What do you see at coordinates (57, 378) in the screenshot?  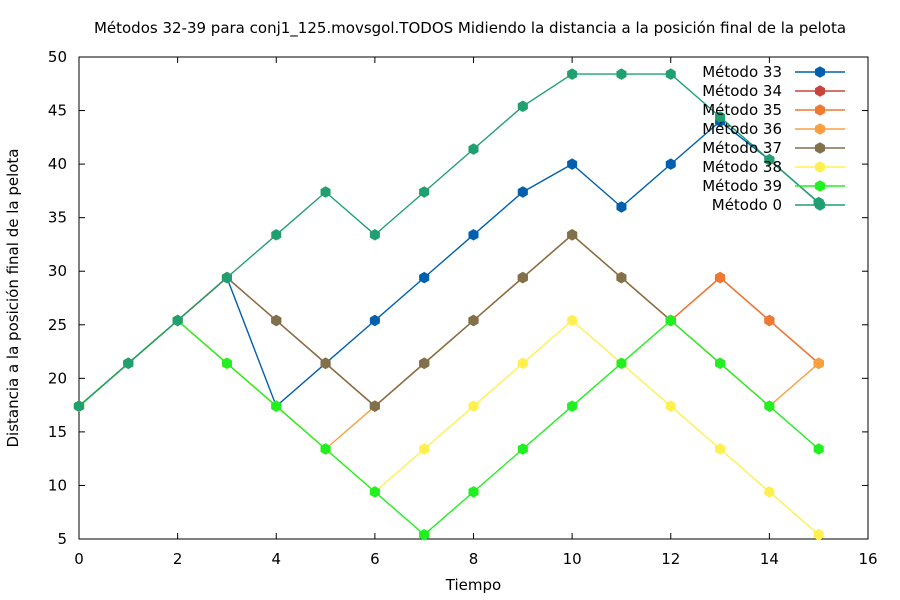 I see `y-tick-label: 20` at bounding box center [57, 378].